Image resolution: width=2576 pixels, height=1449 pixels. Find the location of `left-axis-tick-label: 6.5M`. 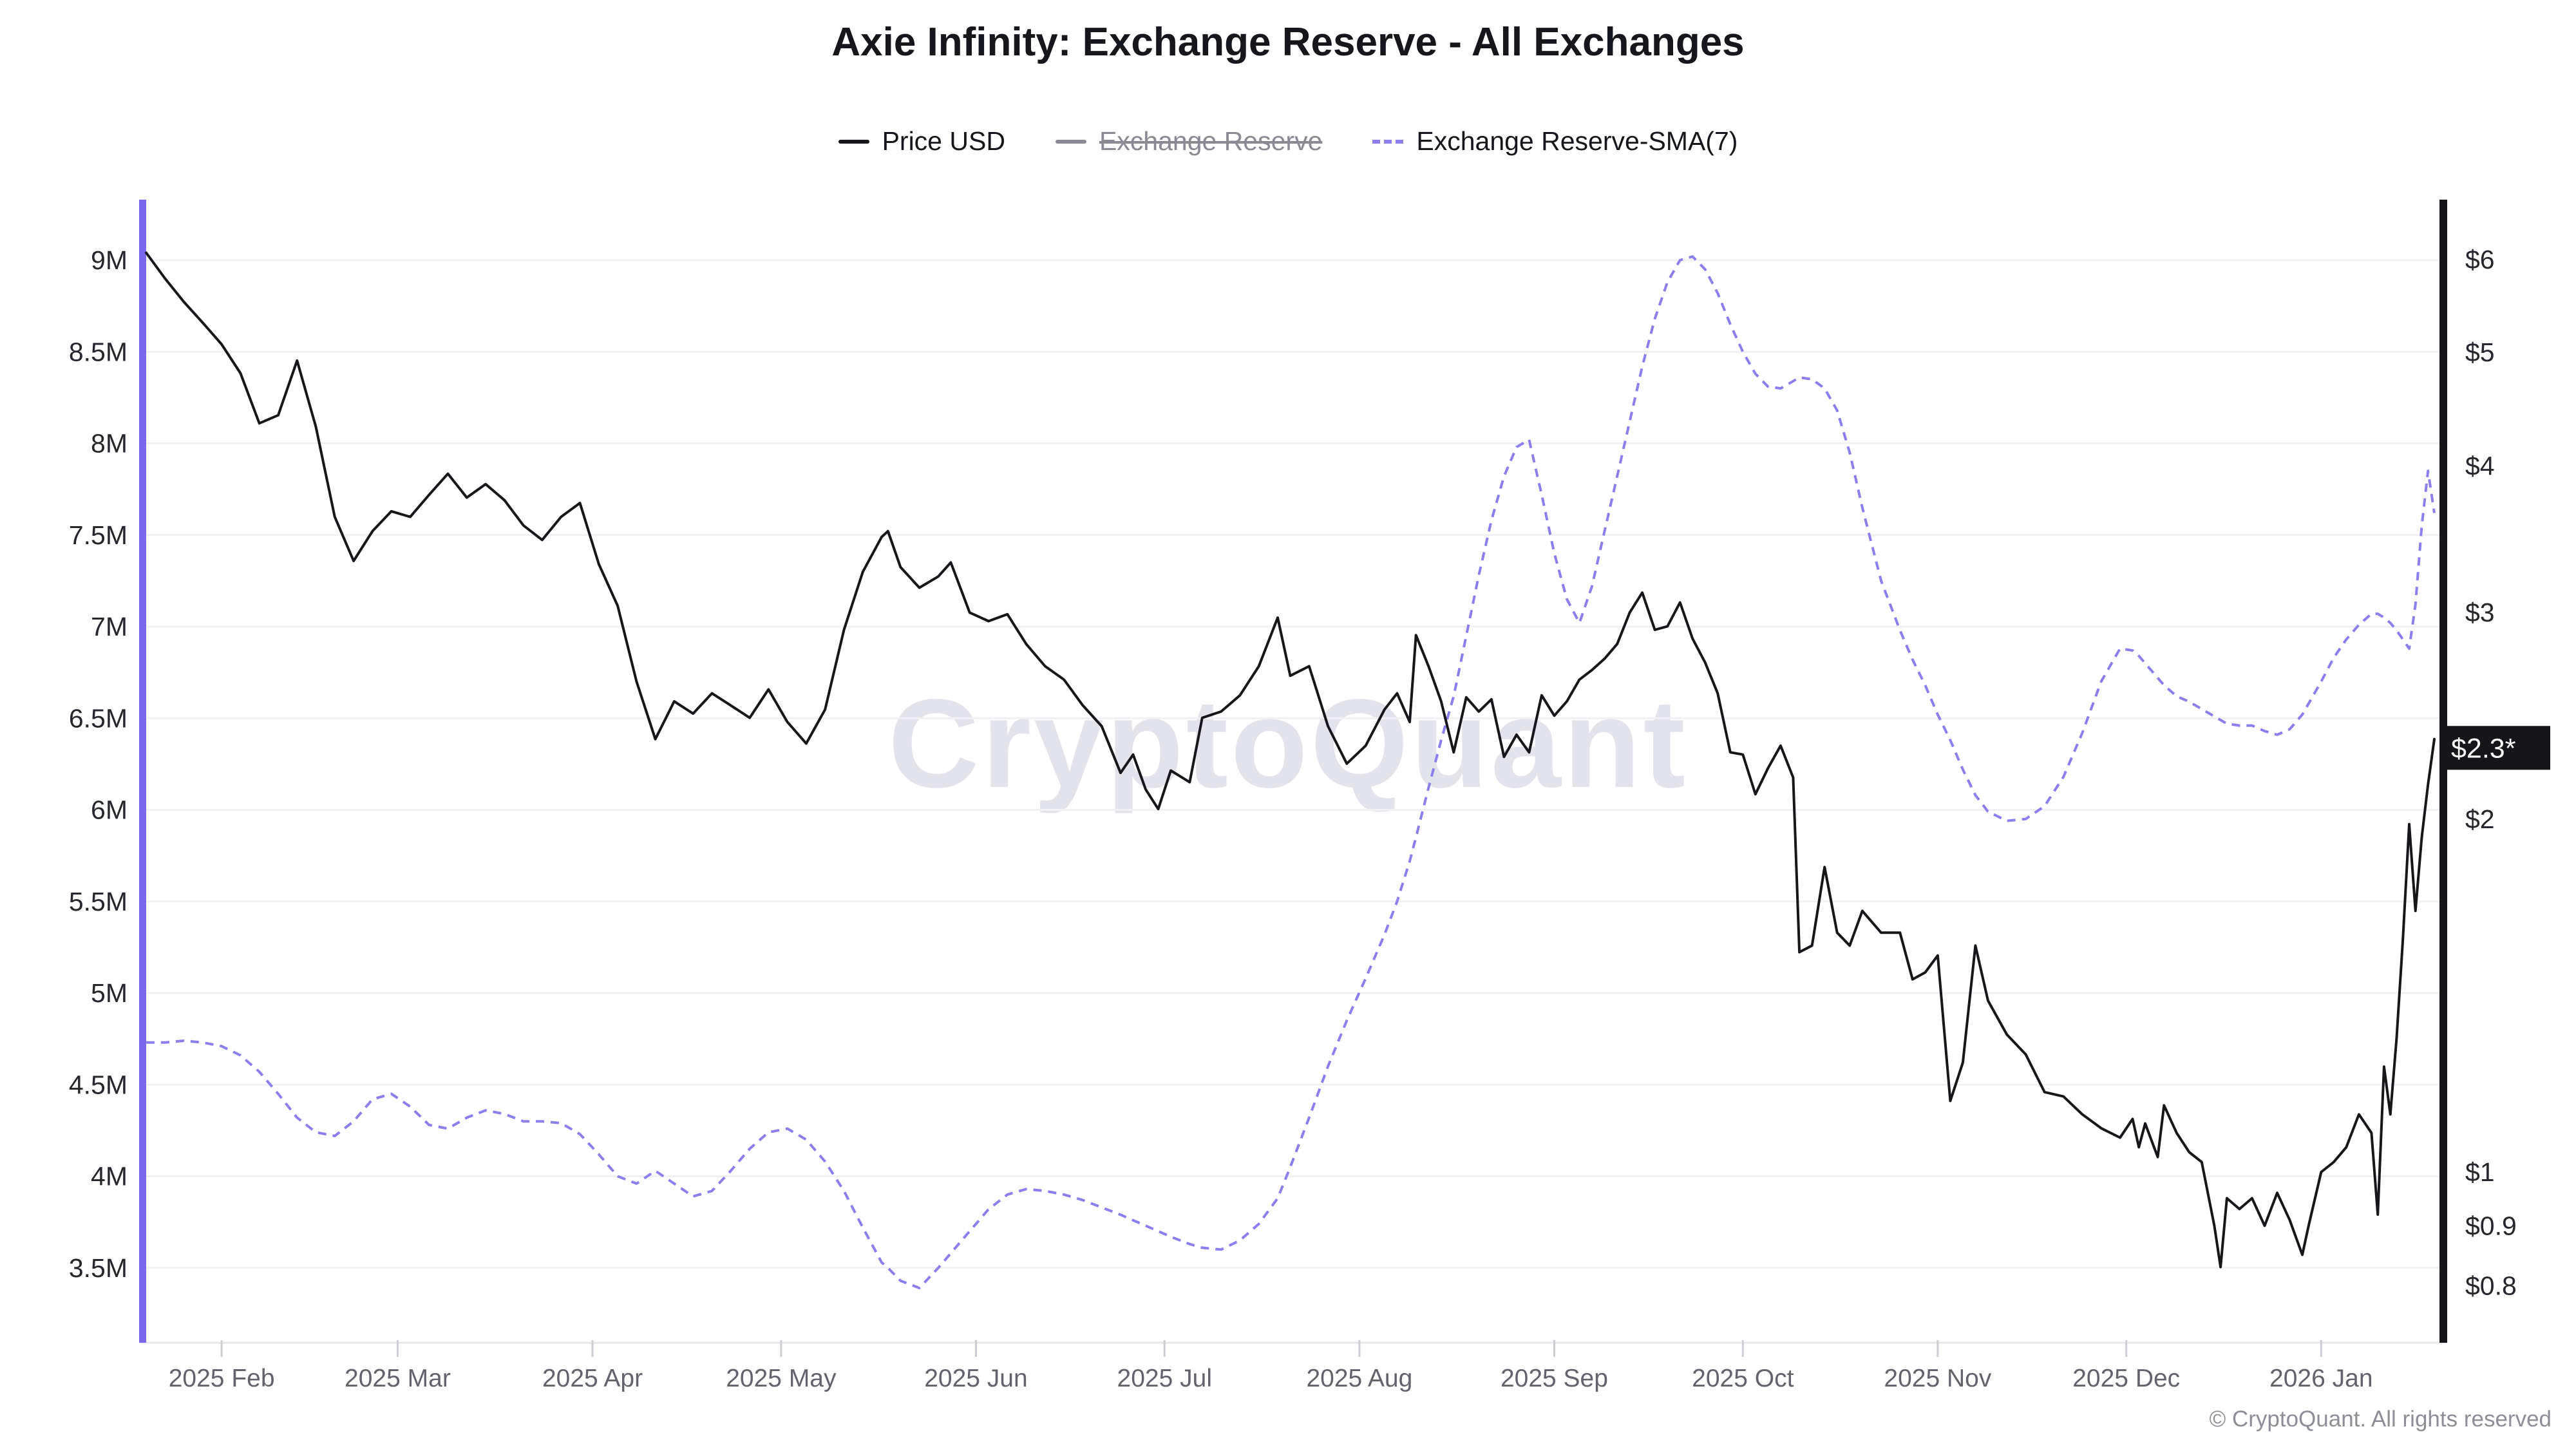

left-axis-tick-label: 6.5M is located at coordinates (99, 718).